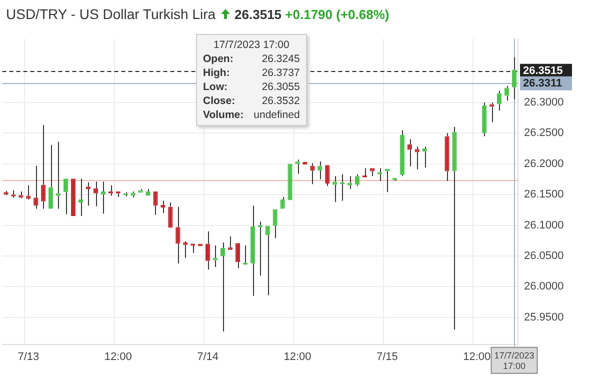  Describe the element at coordinates (544, 133) in the screenshot. I see `y-tick-label: 26.2500` at that location.